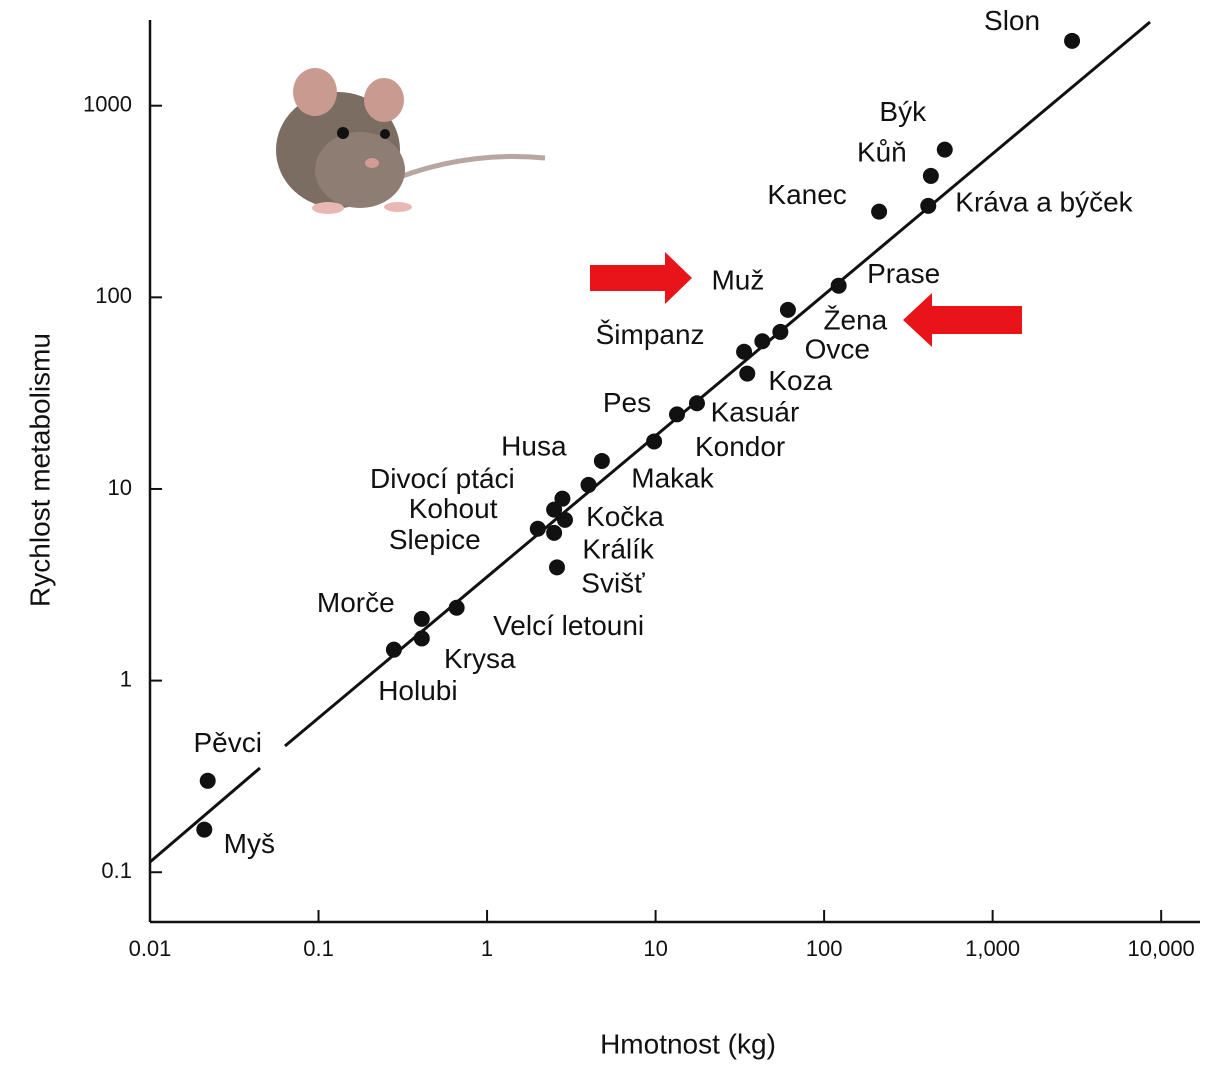 The image size is (1230, 1069). Describe the element at coordinates (613, 583) in the screenshot. I see `point-label: Svišť` at that location.